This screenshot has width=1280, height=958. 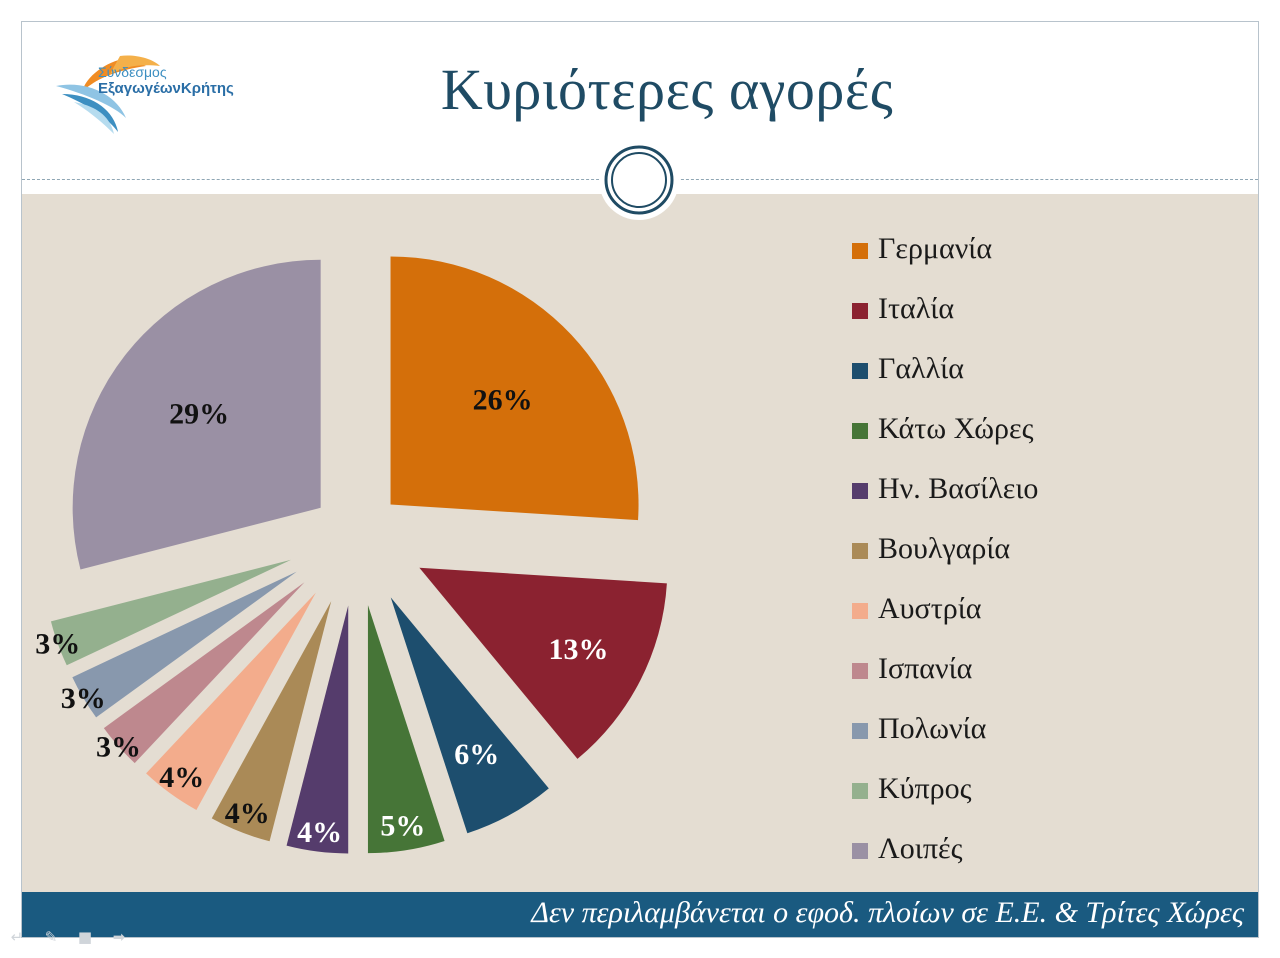 I want to click on legend-label: Κάτω Χώρες, so click(x=956, y=428).